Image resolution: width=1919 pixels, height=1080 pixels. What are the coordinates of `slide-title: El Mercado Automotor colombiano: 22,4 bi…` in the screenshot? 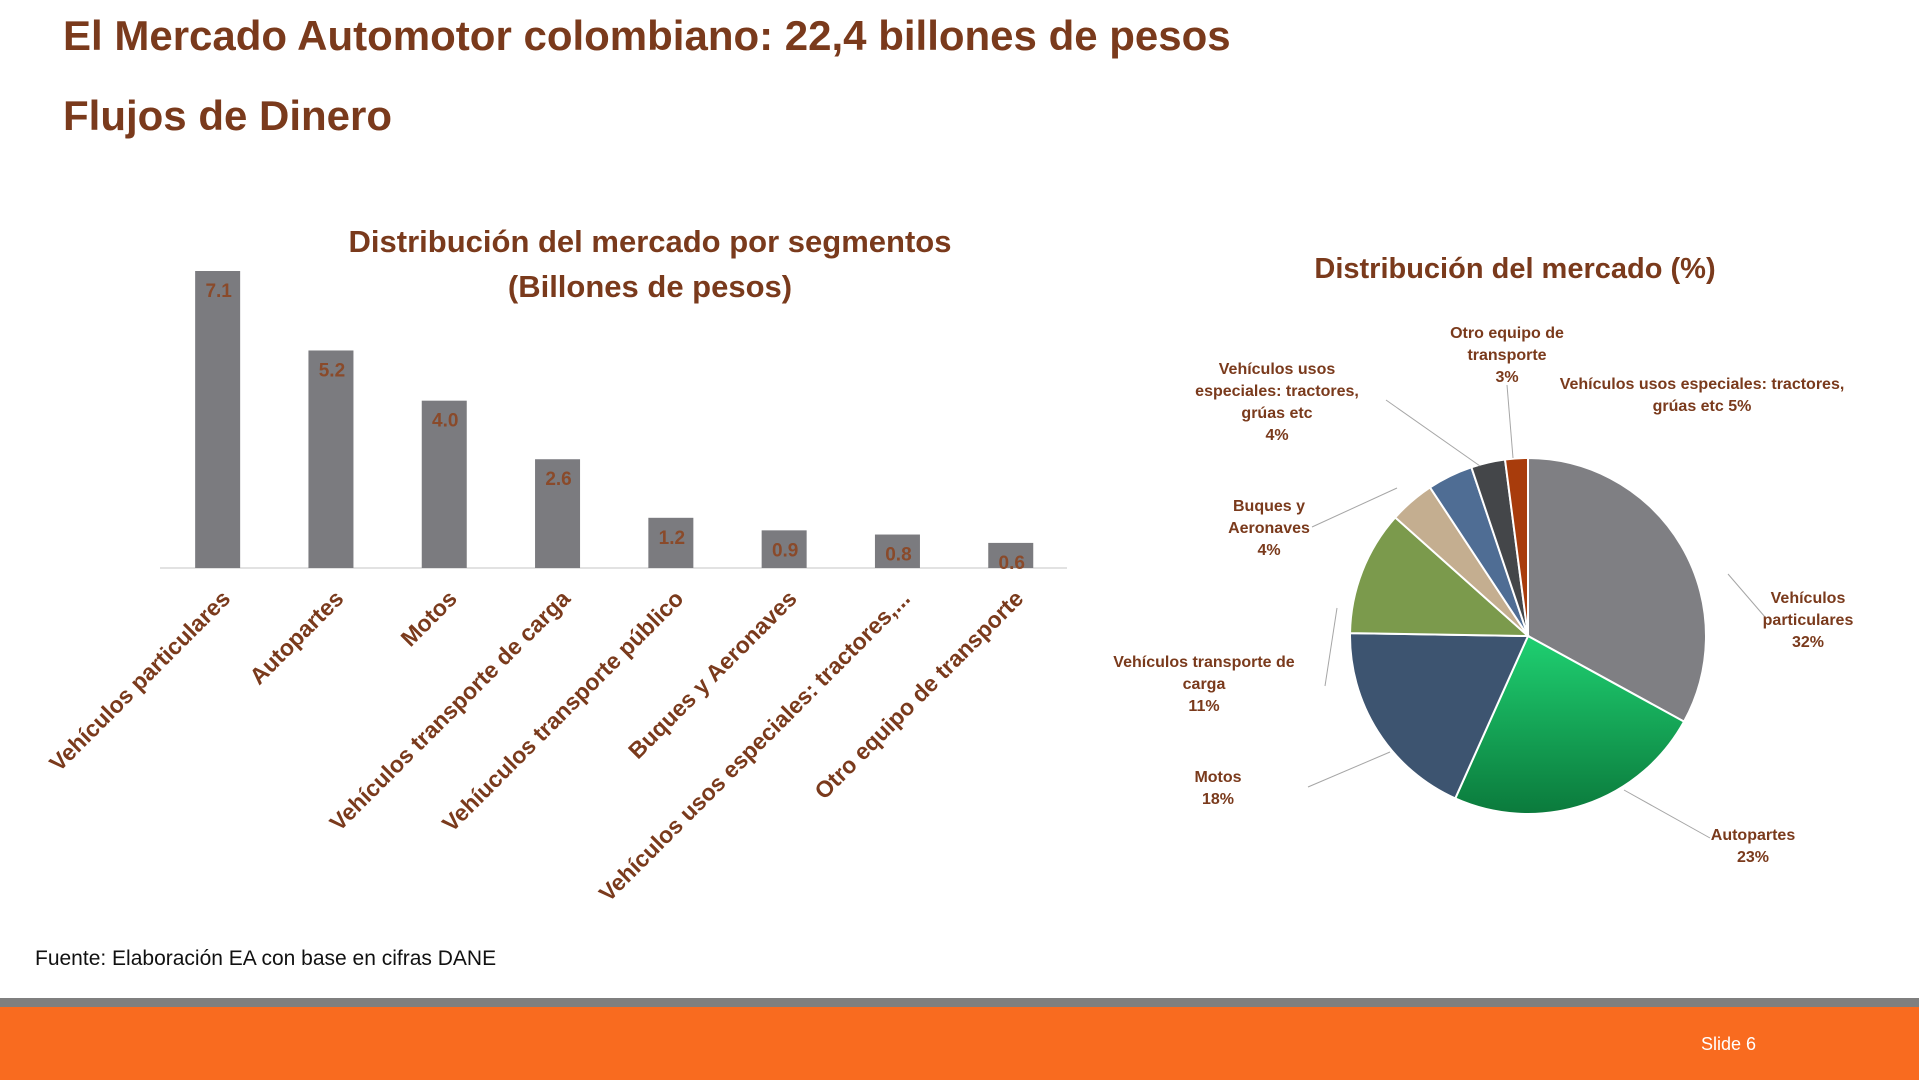 It's located at (647, 35).